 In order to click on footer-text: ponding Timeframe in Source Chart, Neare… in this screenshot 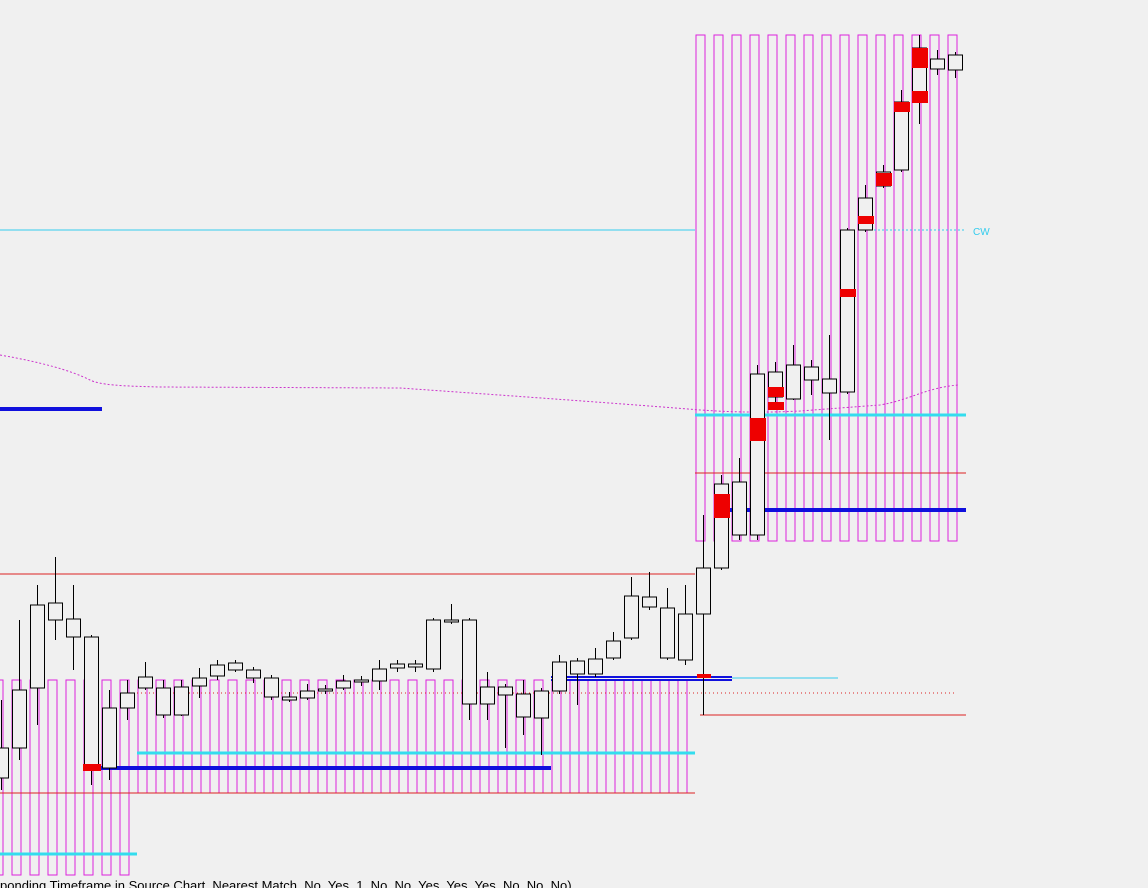, I will do `click(286, 883)`.